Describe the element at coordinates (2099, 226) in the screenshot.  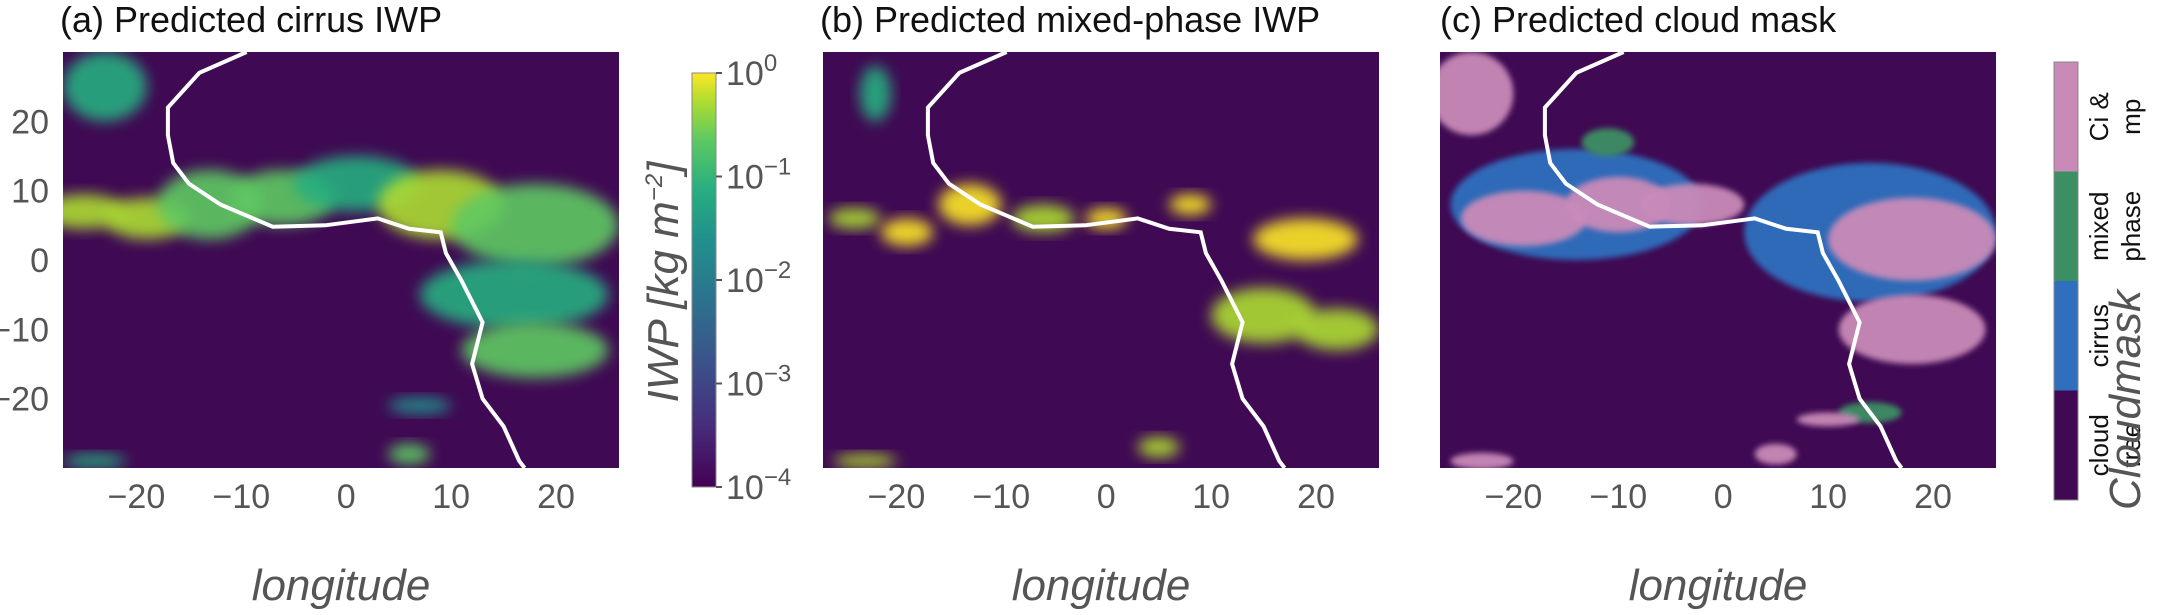
I see `cloudmask-category-label: mixed` at that location.